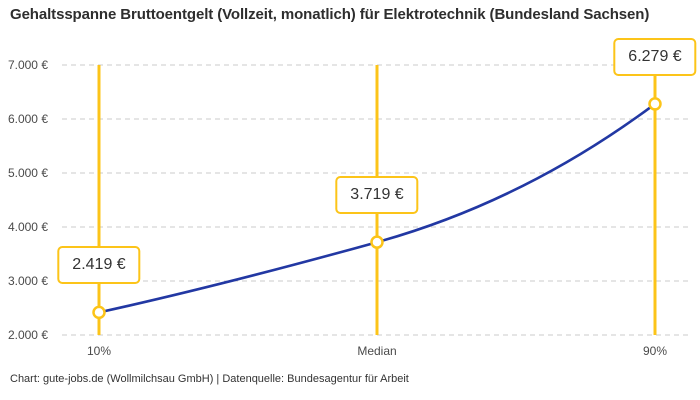 The height and width of the screenshot is (400, 700). I want to click on value-label-box-0: 2.419 €, so click(99, 265).